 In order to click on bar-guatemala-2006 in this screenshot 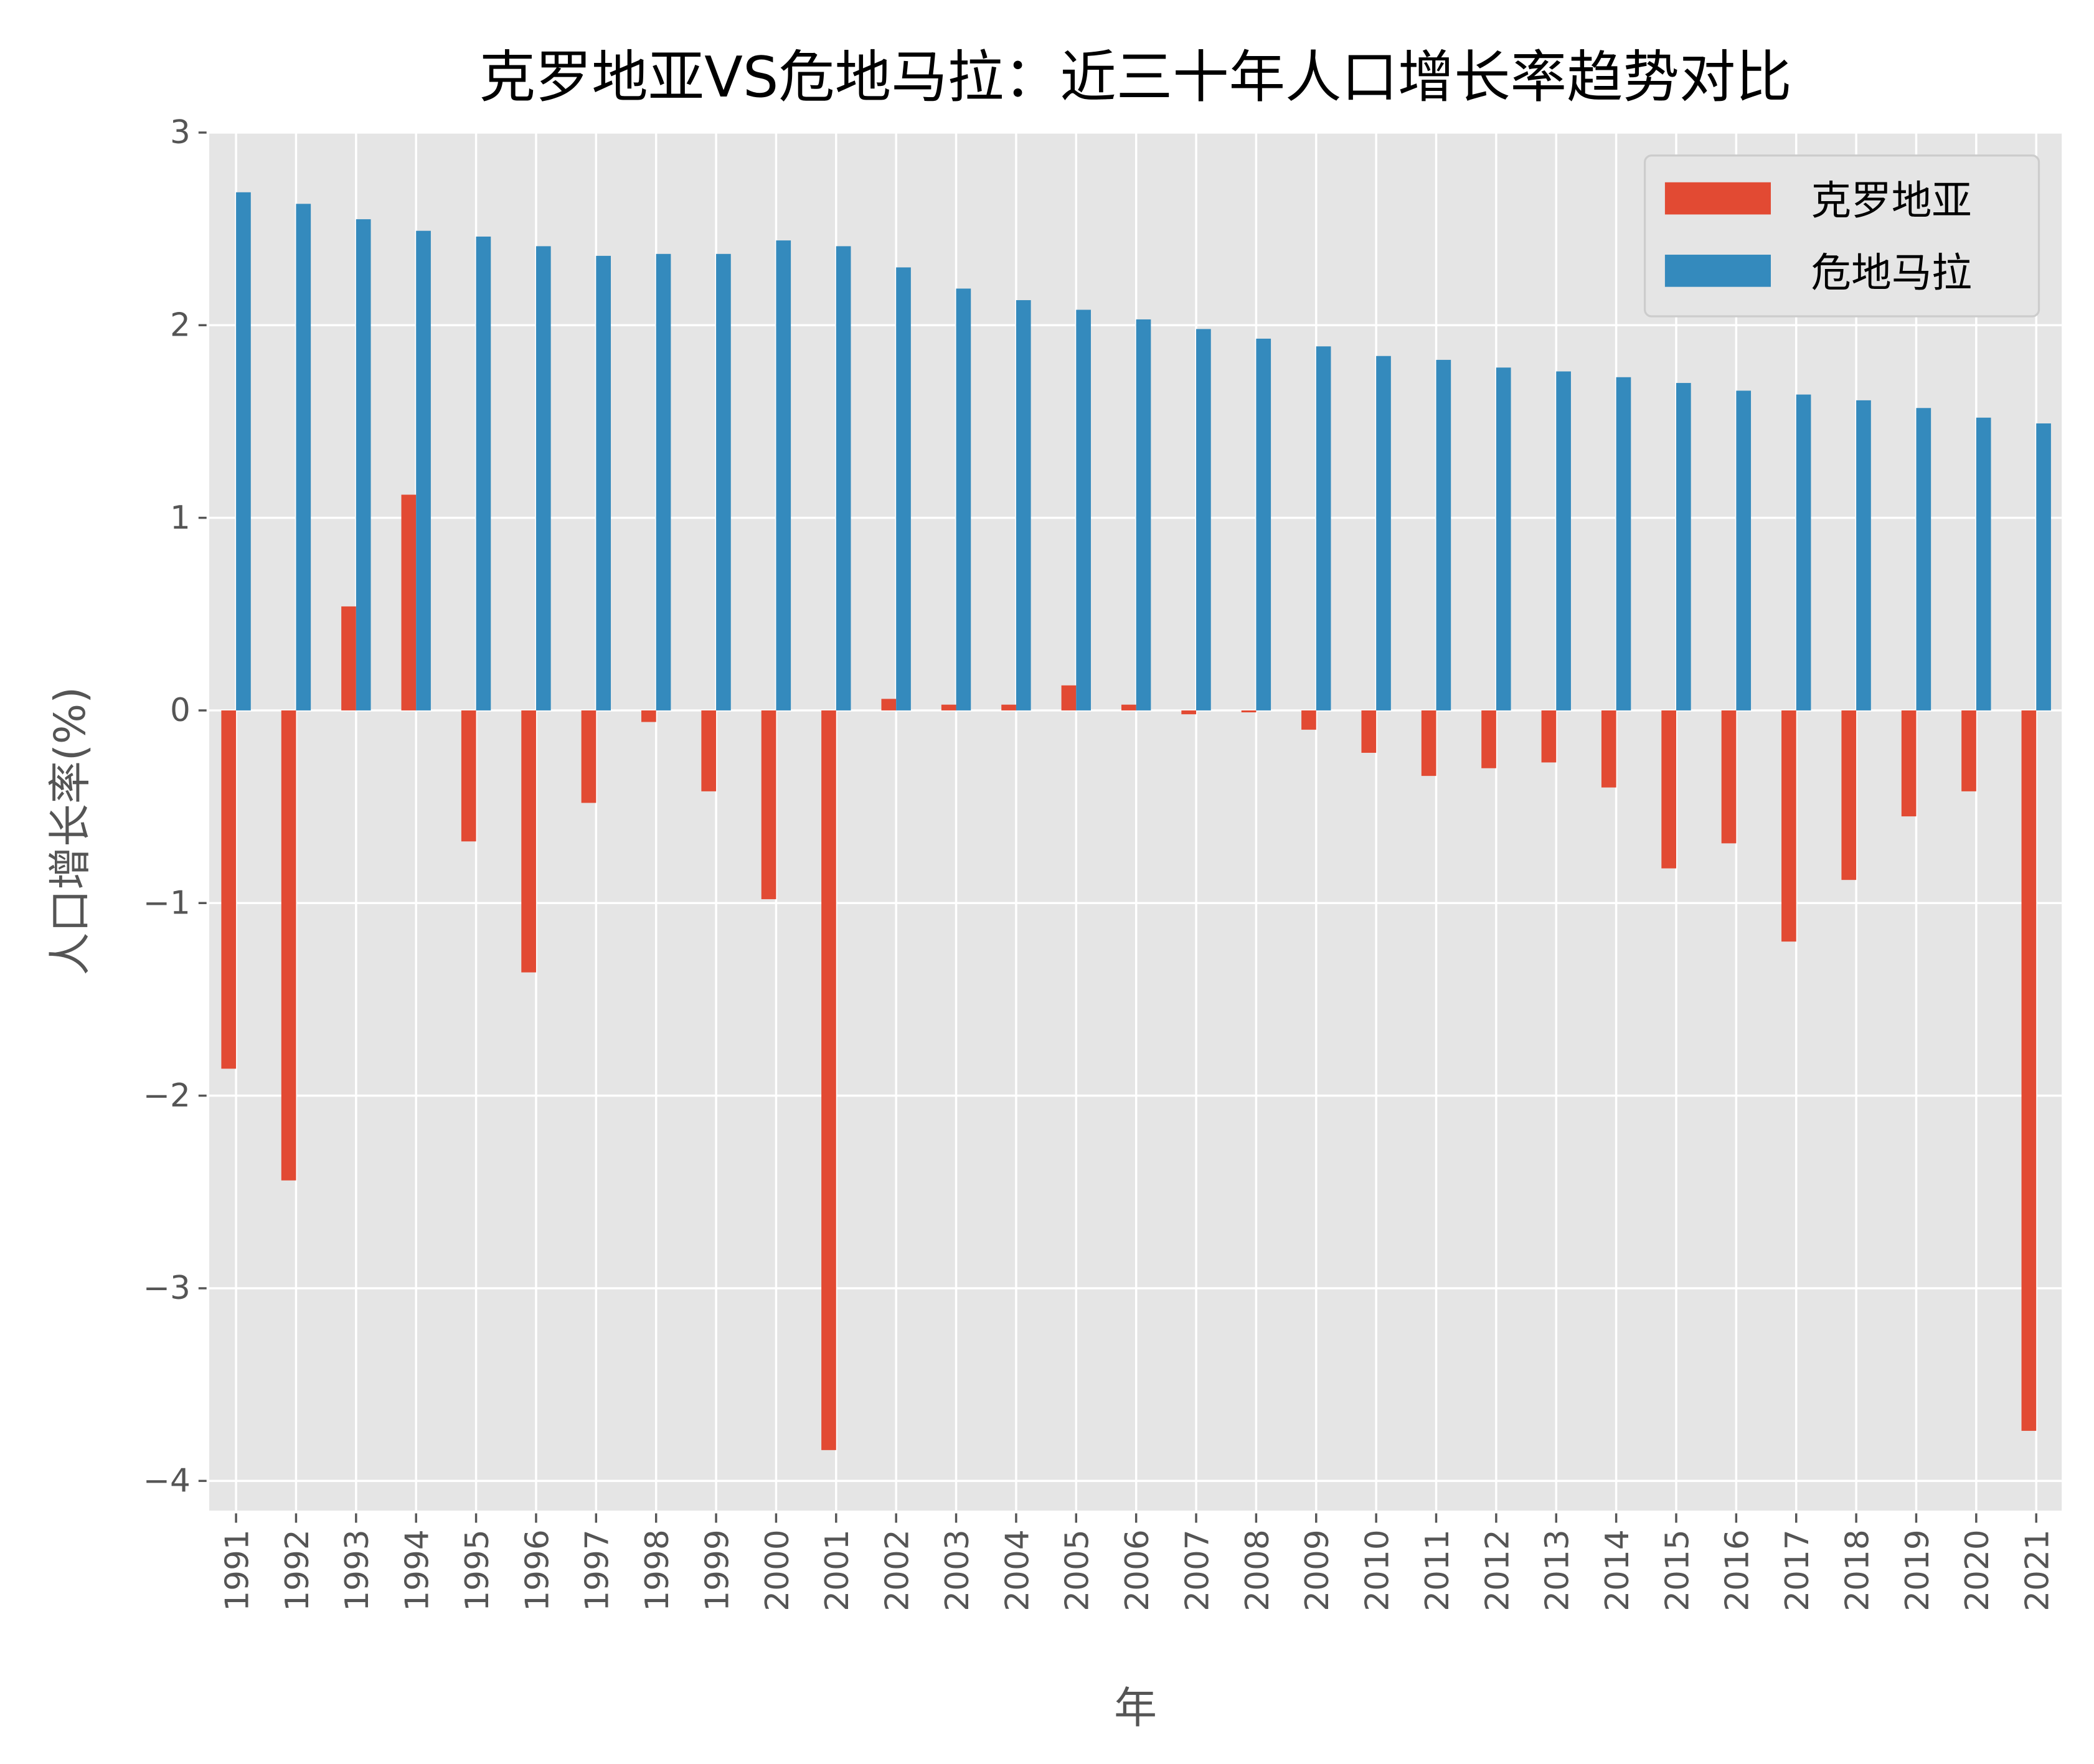, I will do `click(1143, 515)`.